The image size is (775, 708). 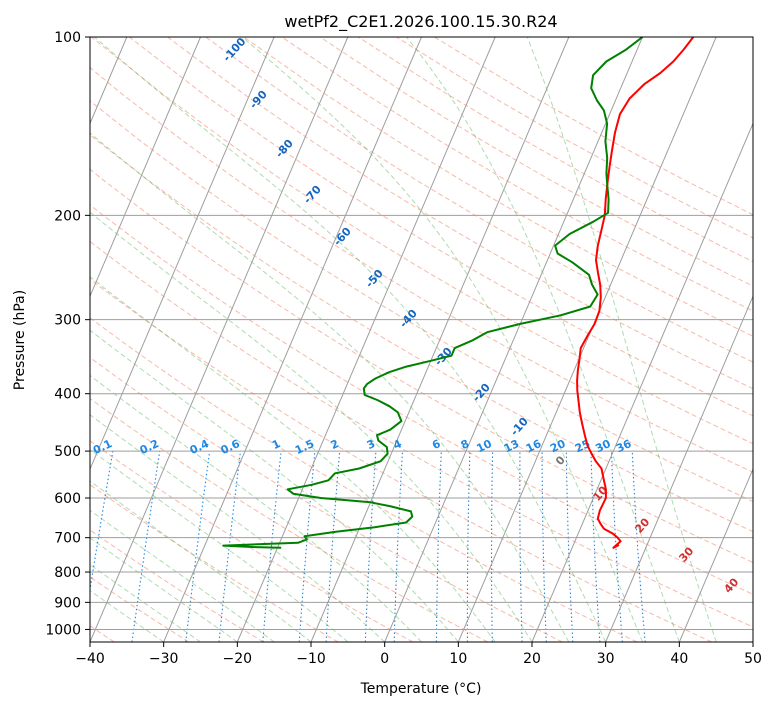 I want to click on x-axis: −40 −30 −20 −10 0 10 20 30 40 50, so click(x=418, y=654).